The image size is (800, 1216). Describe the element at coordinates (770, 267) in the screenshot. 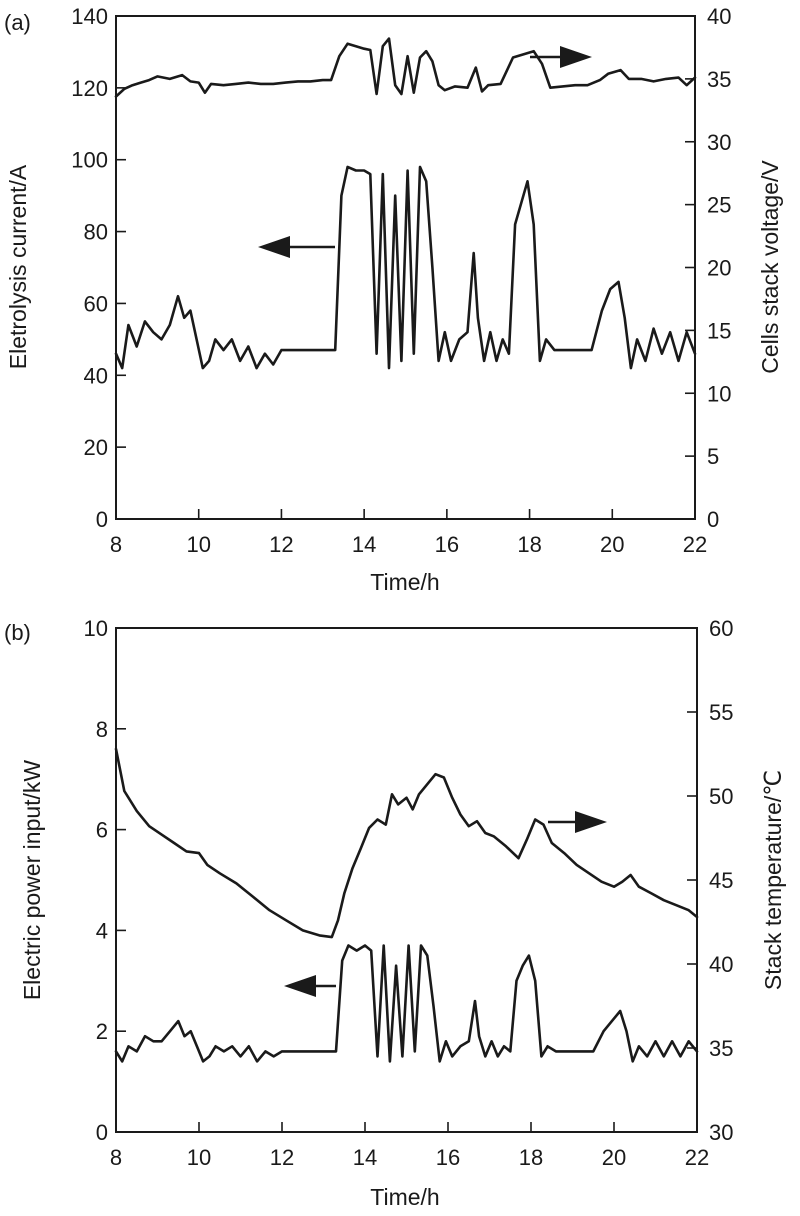

I see `panel-a-right-y-axis-title: Cells stack voltage/V` at that location.